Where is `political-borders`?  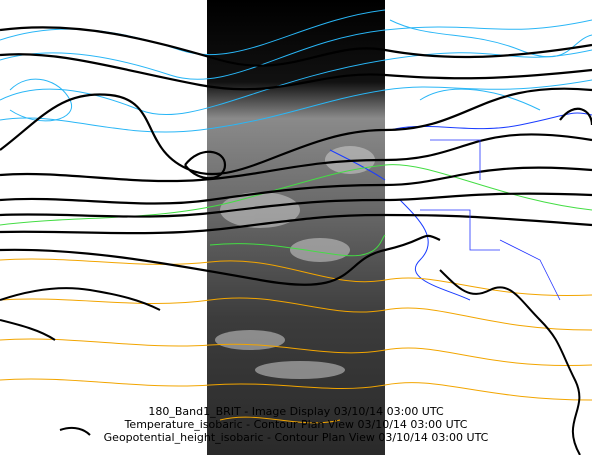
political-borders is located at coordinates (490, 220).